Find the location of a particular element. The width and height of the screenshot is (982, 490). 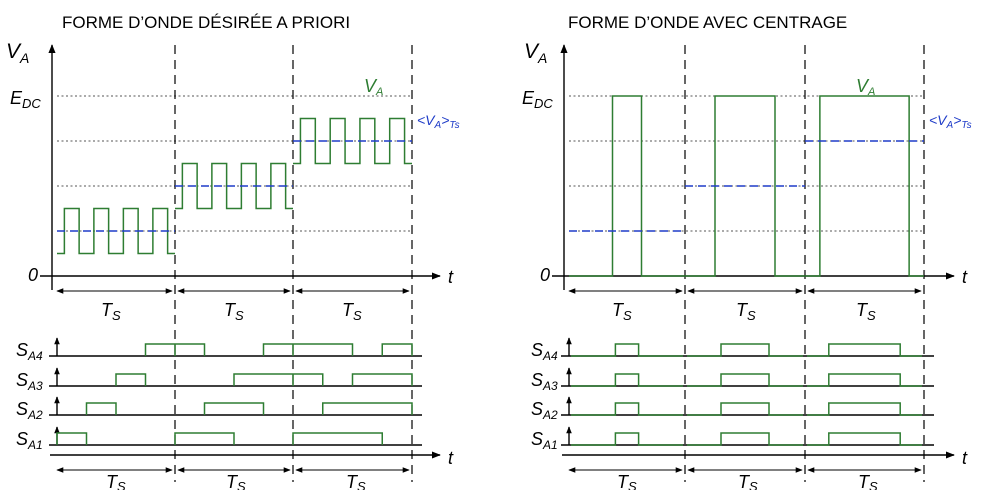

right-bottom-period-dimensions: TS TS TS is located at coordinates (745, 478).